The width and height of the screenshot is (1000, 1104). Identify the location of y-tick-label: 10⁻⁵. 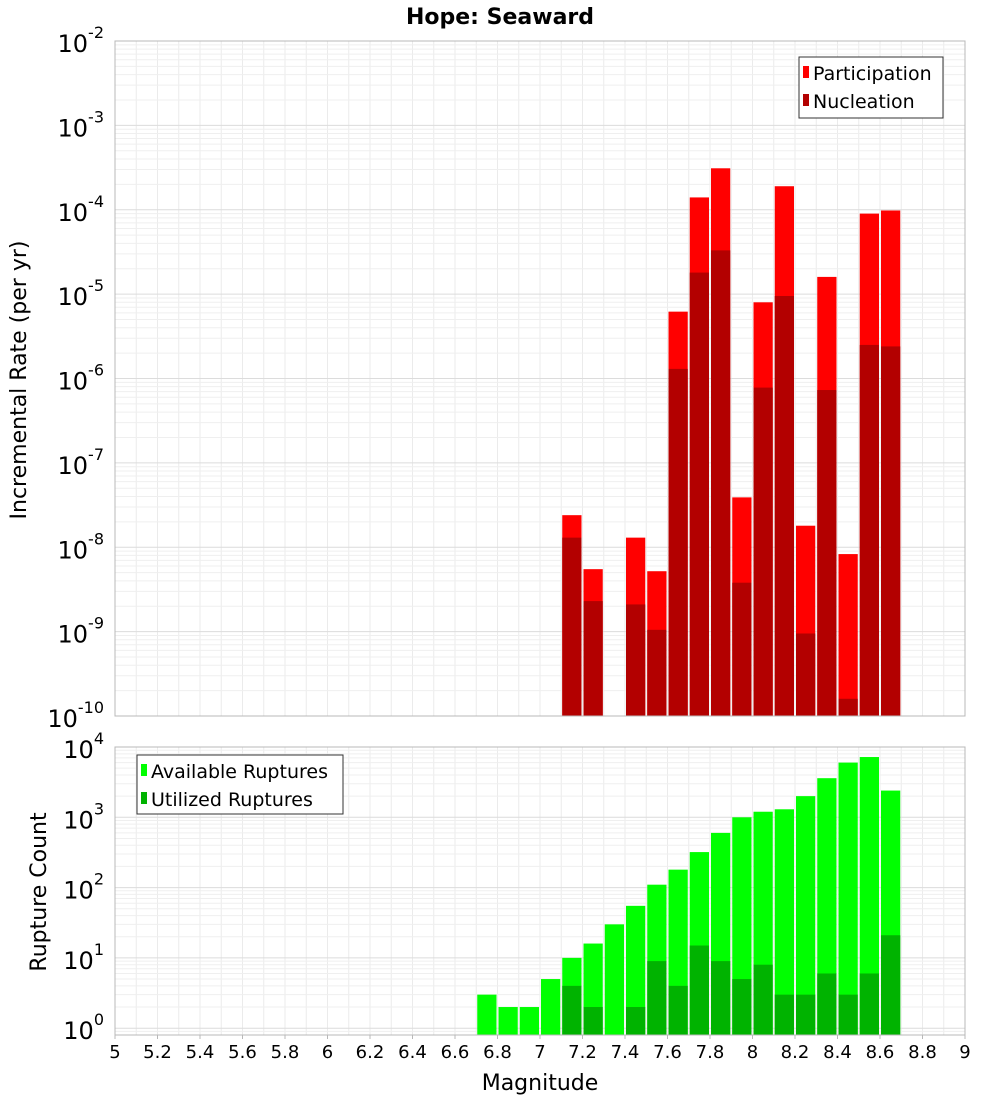
(81, 293).